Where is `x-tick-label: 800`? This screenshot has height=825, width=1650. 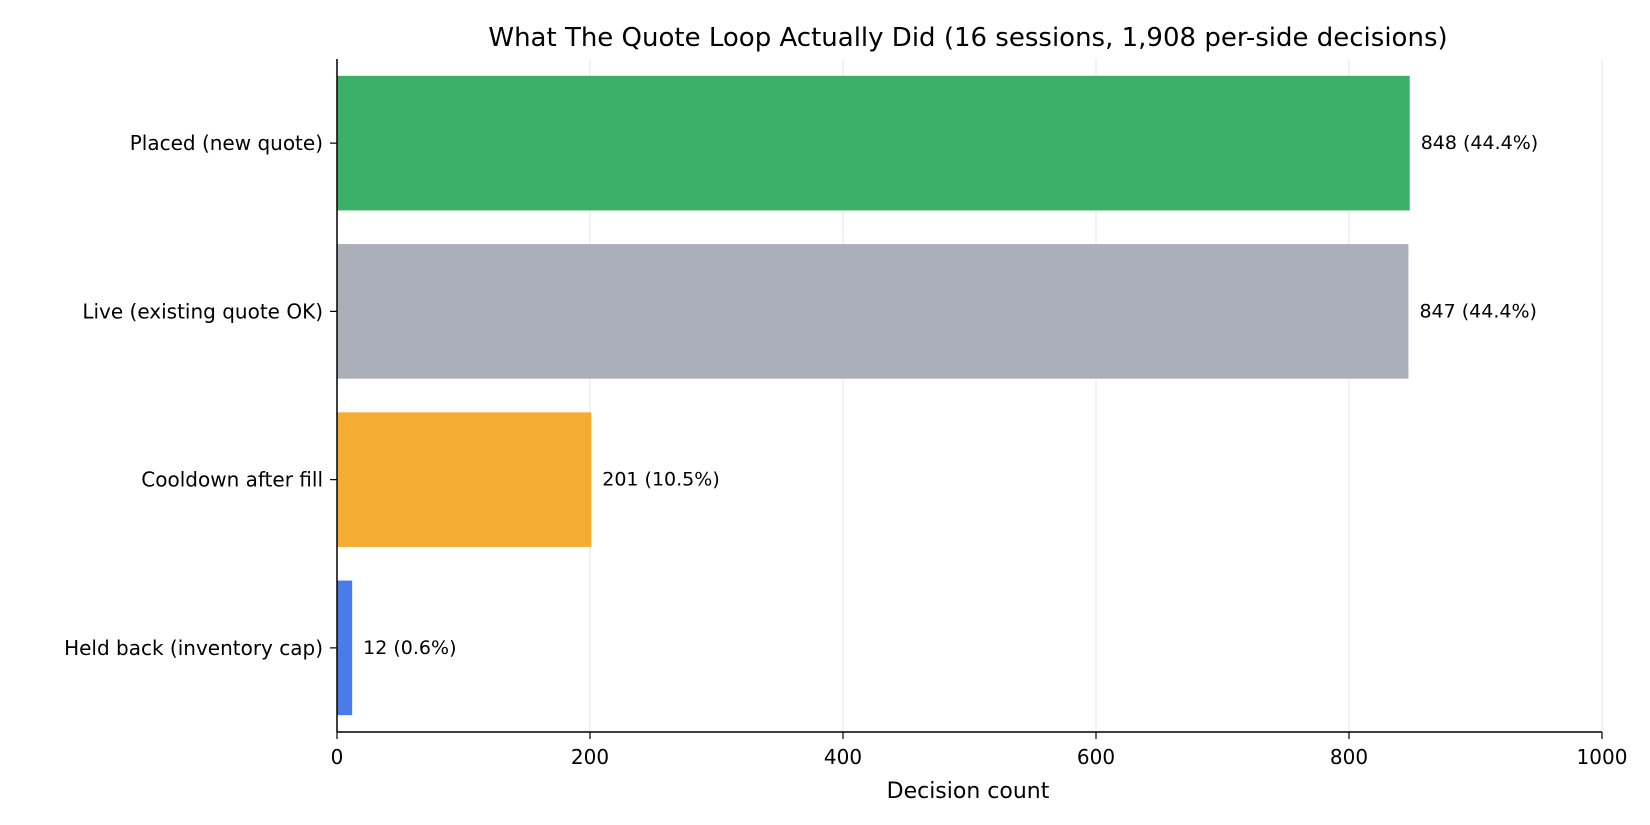 x-tick-label: 800 is located at coordinates (1349, 757).